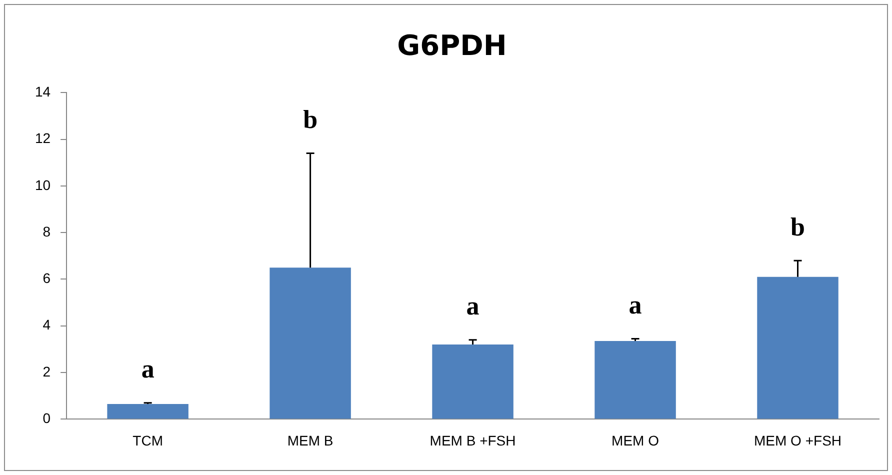 This screenshot has height=475, width=892. What do you see at coordinates (310, 440) in the screenshot?
I see `x-tick-label: MEM B` at bounding box center [310, 440].